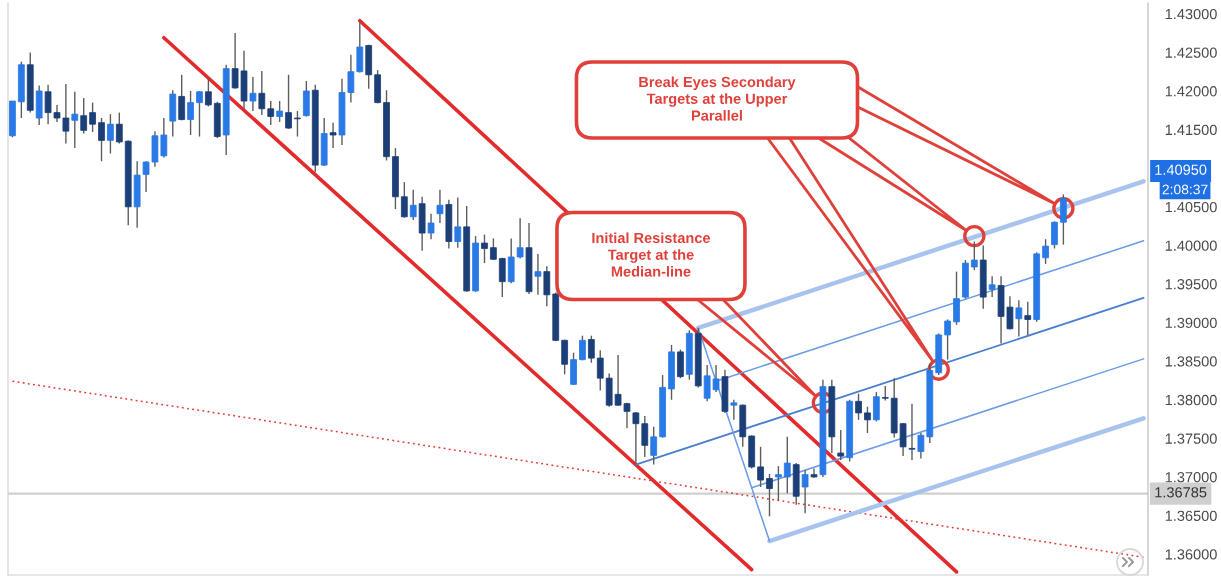 The image size is (1221, 587). I want to click on y-tick-label: 1.42000, so click(1191, 91).